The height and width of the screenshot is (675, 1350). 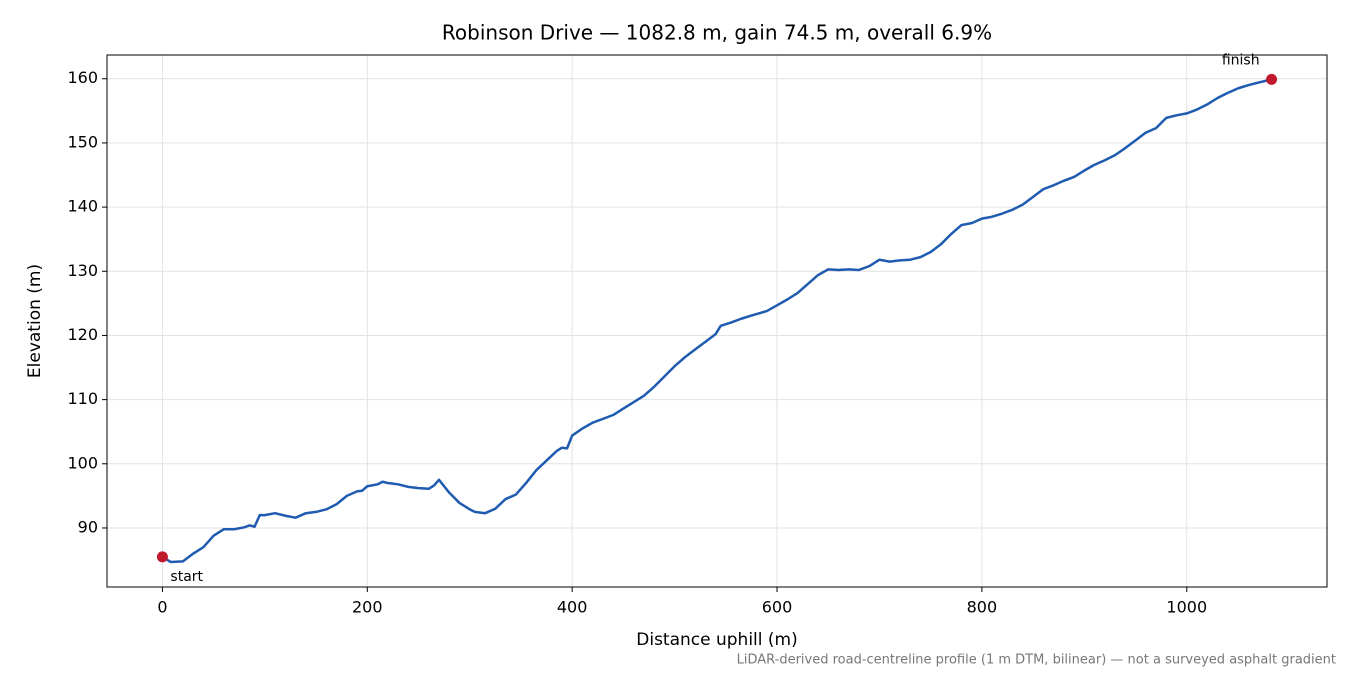 I want to click on y-tick-label: 150, so click(x=82, y=141).